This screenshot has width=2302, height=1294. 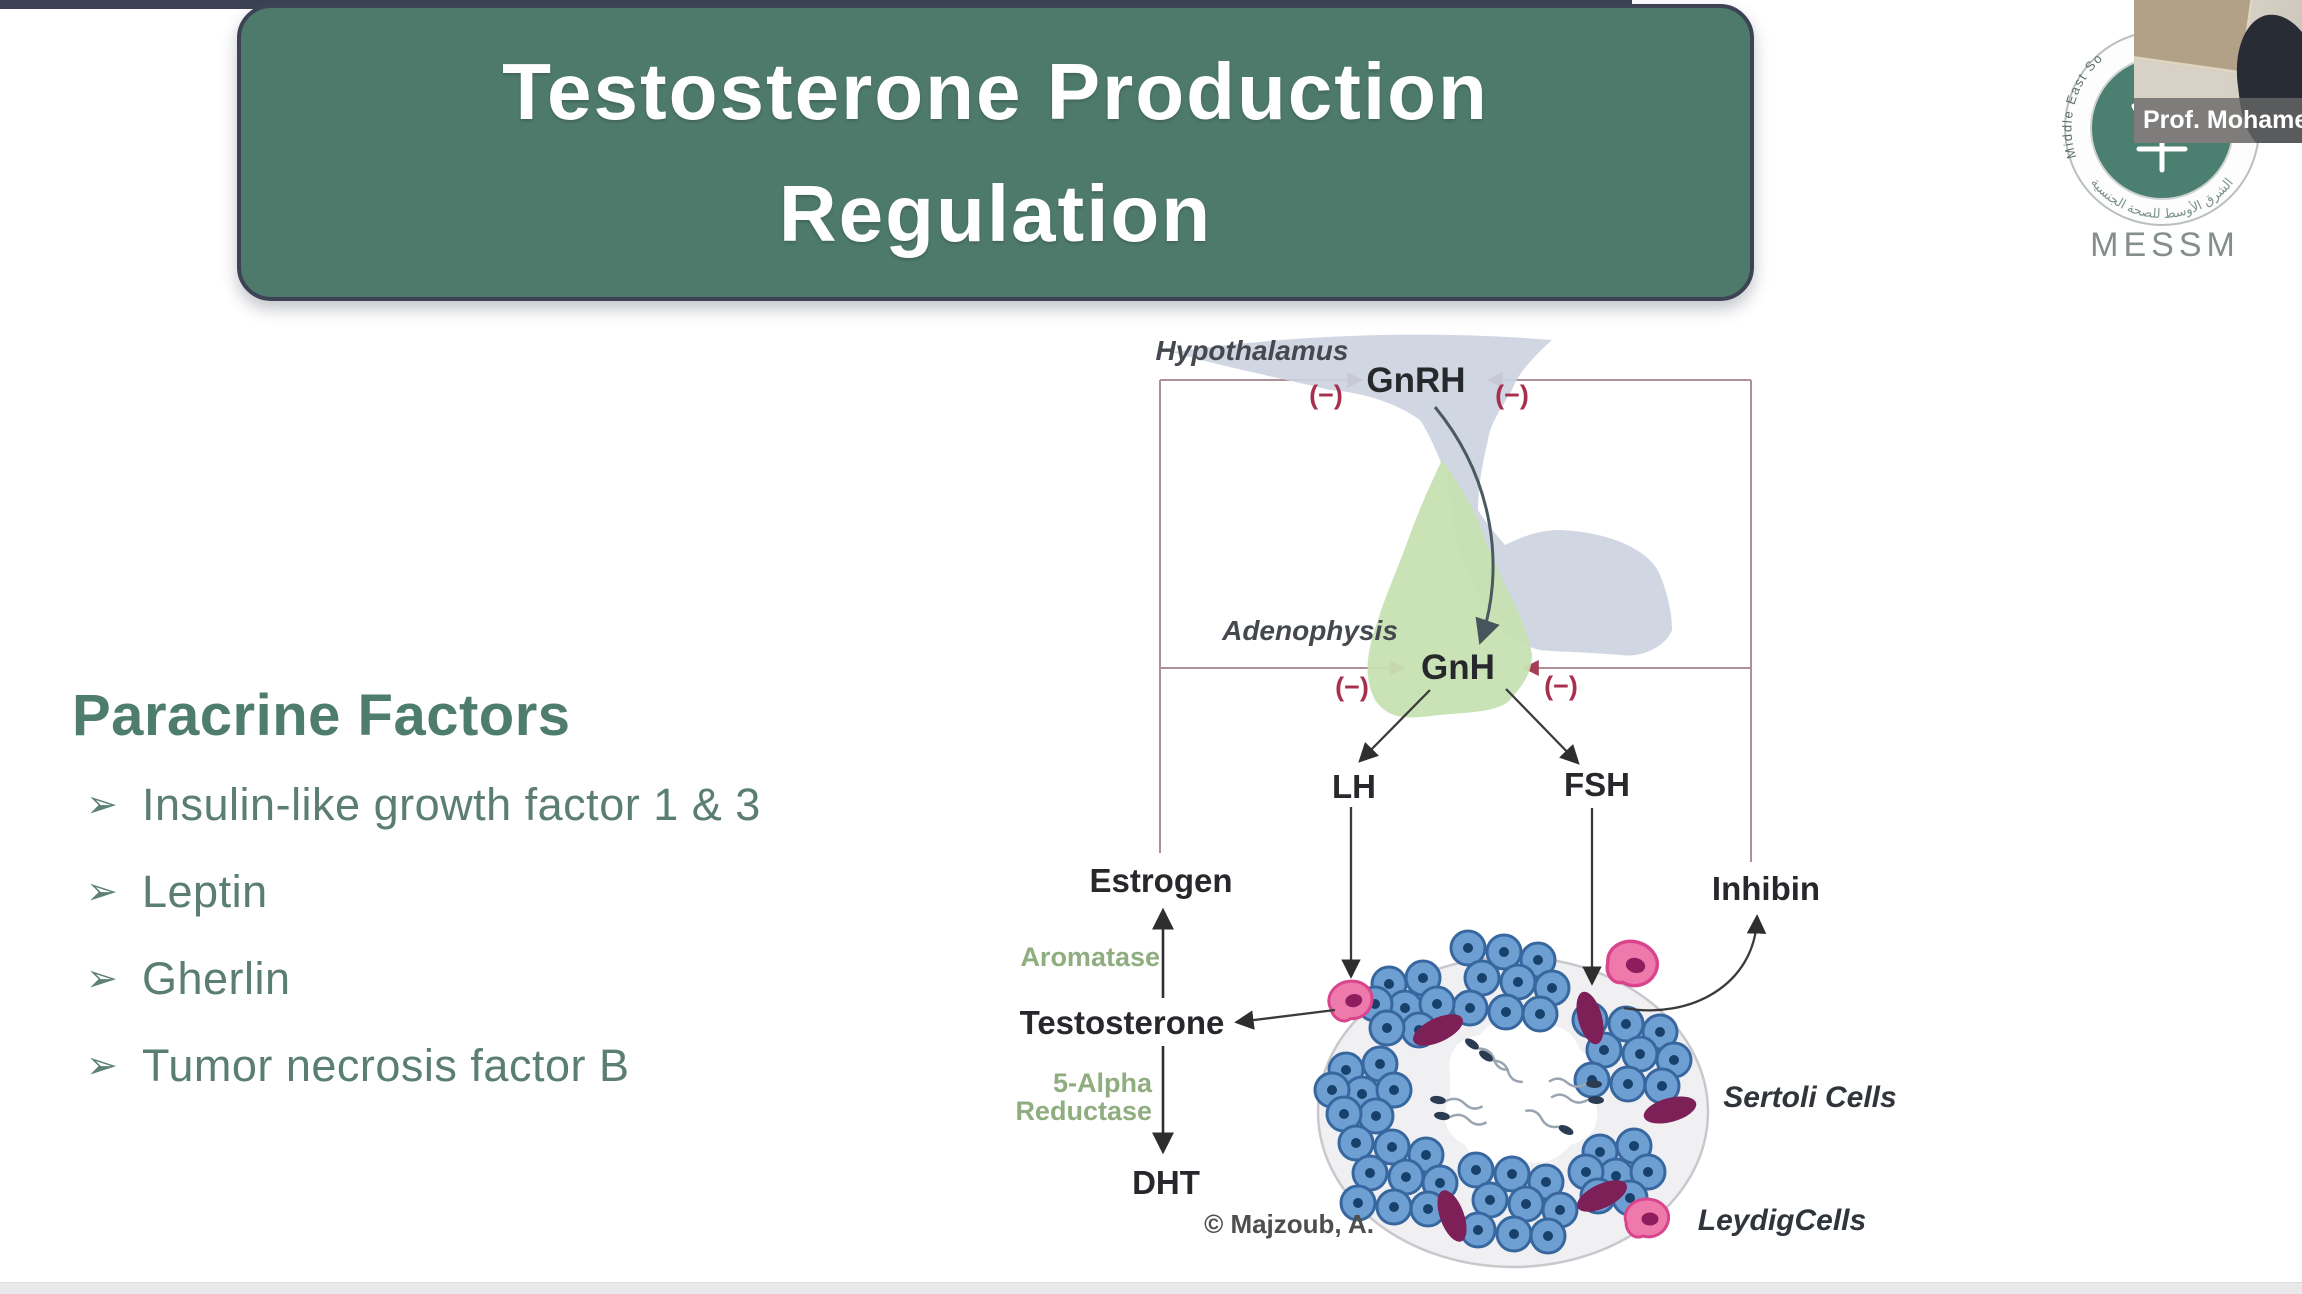 I want to click on bullet-text: Insulin-like growth factor 1 & 3, so click(x=451, y=804).